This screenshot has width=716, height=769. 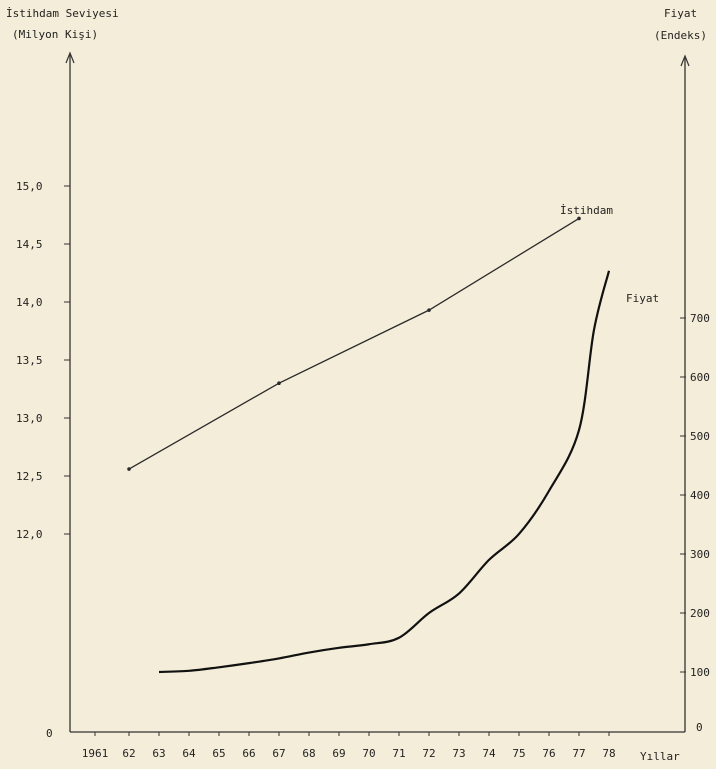 What do you see at coordinates (189, 753) in the screenshot?
I see `x-tick-label: 64` at bounding box center [189, 753].